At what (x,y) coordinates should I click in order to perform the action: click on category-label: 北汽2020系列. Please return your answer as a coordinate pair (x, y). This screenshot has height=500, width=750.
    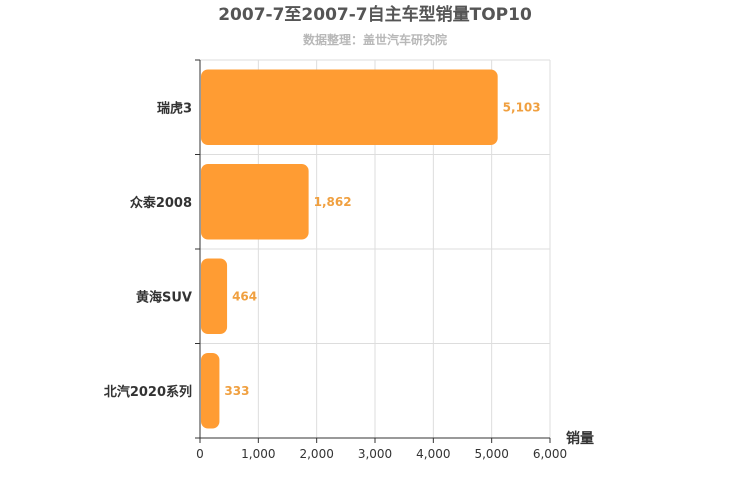
    Looking at the image, I should click on (148, 392).